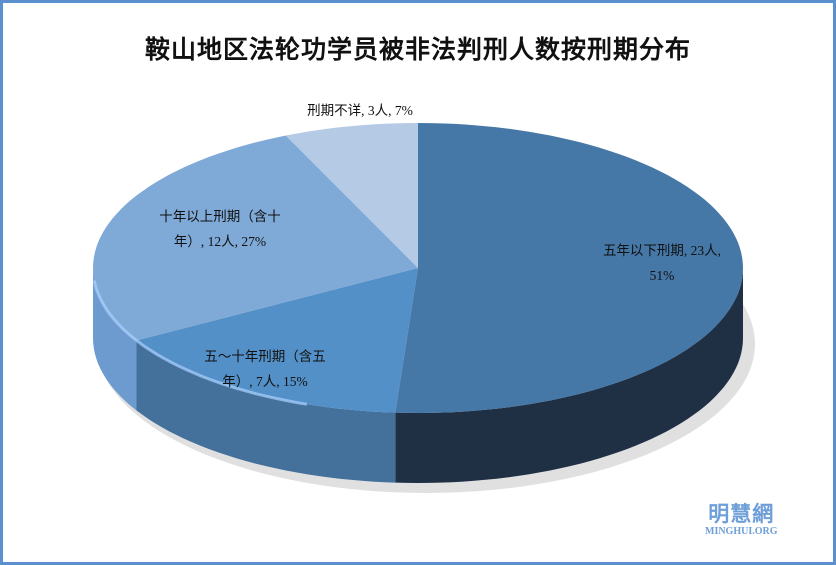  Describe the element at coordinates (662, 263) in the screenshot. I see `data-label-slice-0: 五年以下刑期, 23人, 51%` at that location.